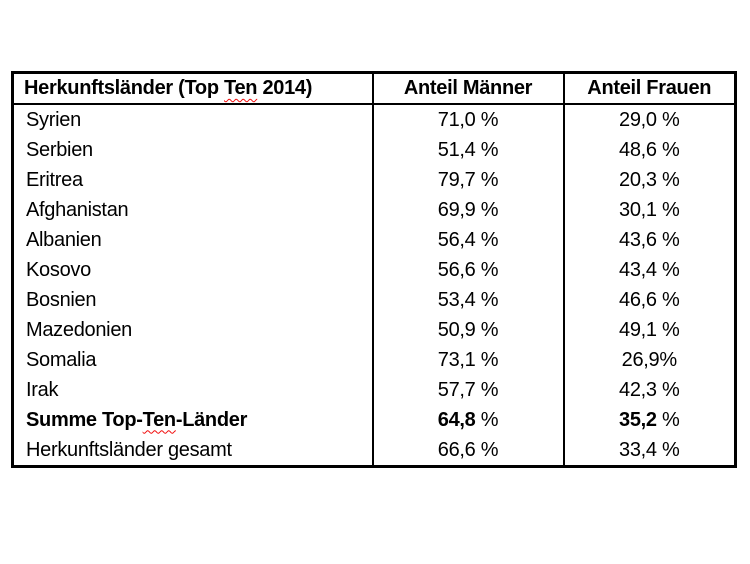  What do you see at coordinates (467, 210) in the screenshot?
I see `men-share-cell: 69,9 %` at bounding box center [467, 210].